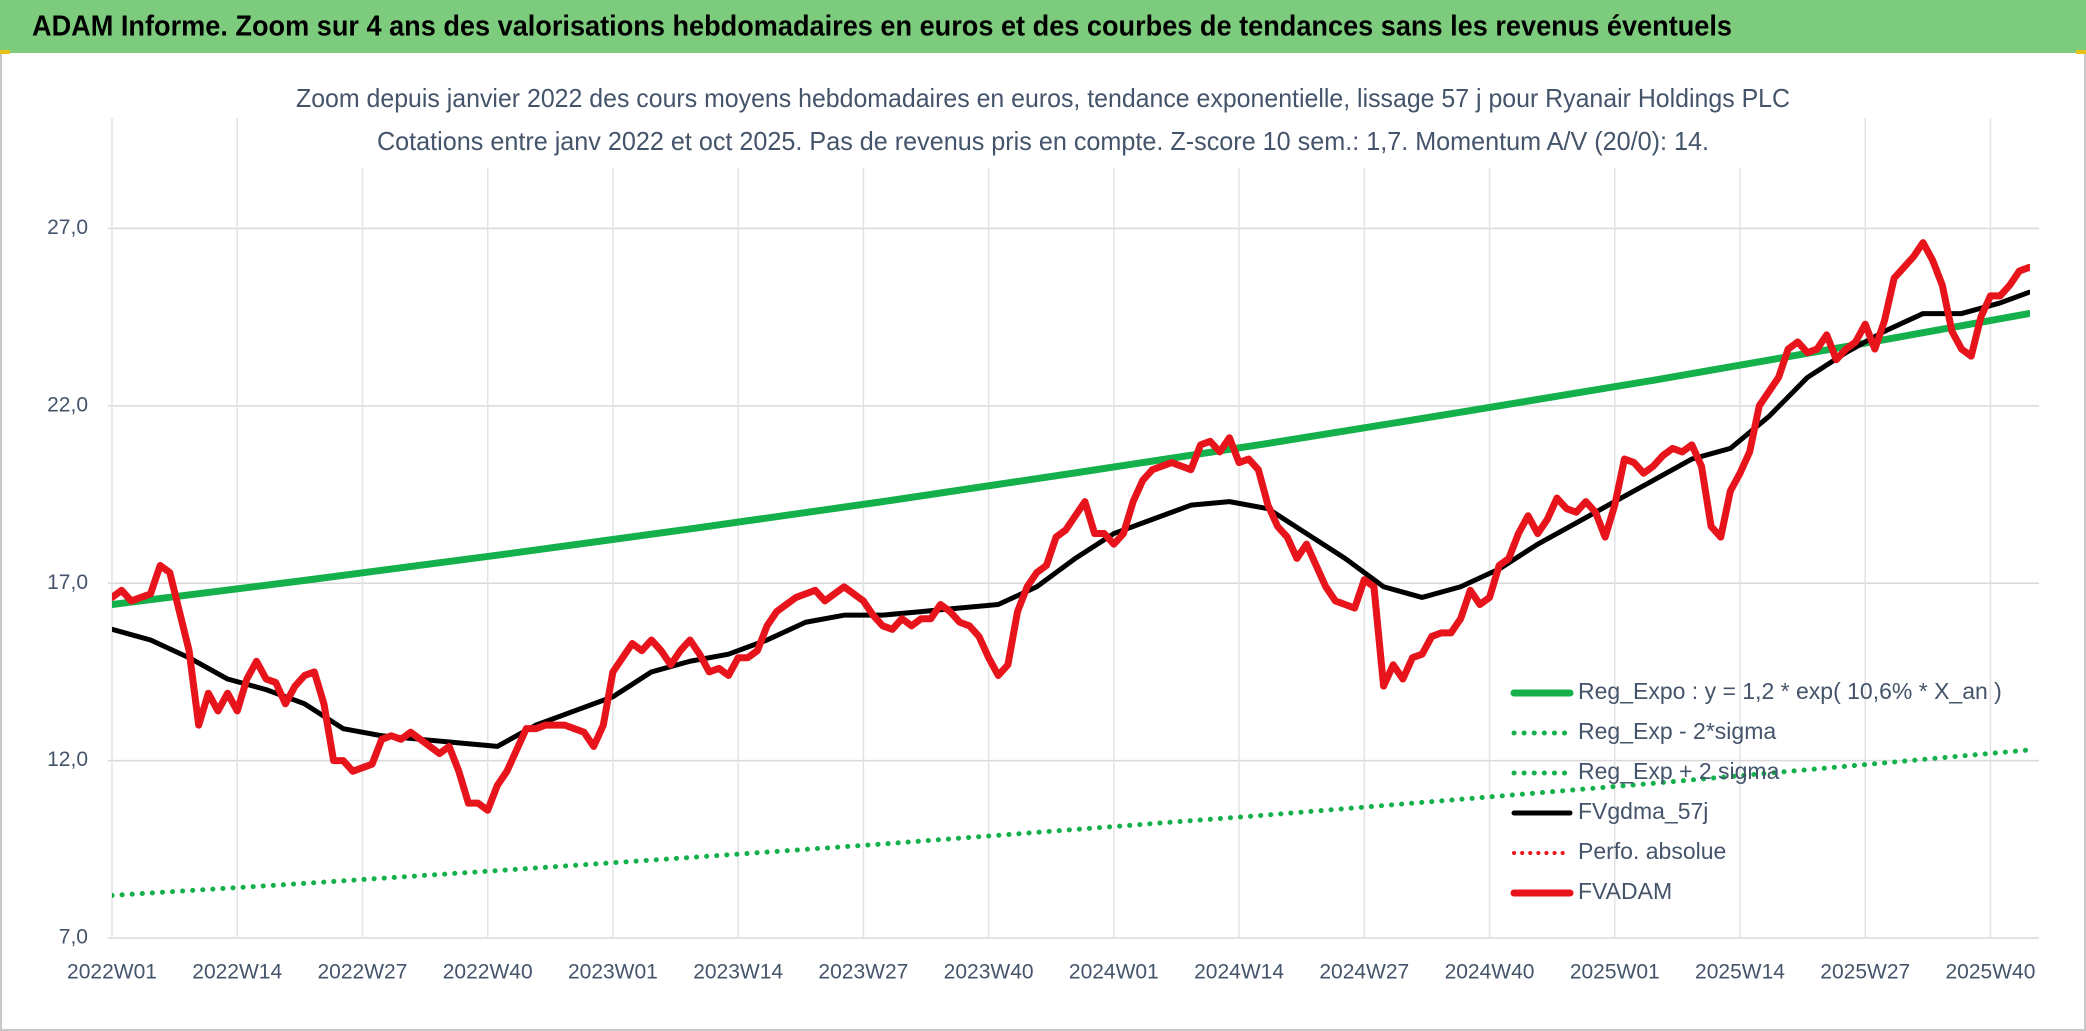 Image resolution: width=2086 pixels, height=1031 pixels. Describe the element at coordinates (1790, 691) in the screenshot. I see `legend-label: Reg_Expo : y = 1,2 * exp( 10,6% * X_an )` at that location.